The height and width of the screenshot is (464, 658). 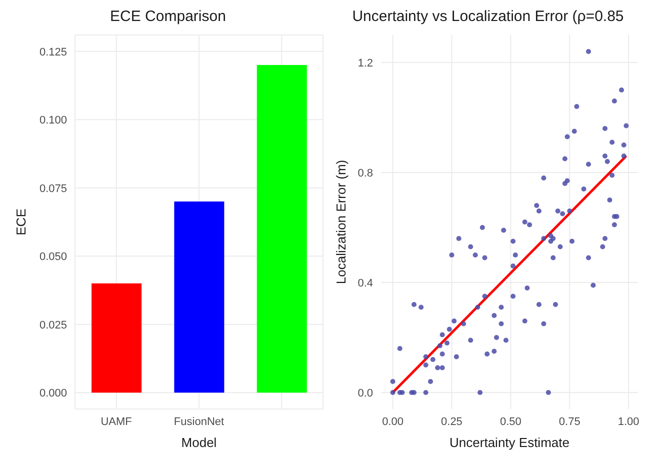 What do you see at coordinates (365, 63) in the screenshot?
I see `y-tick-label: 1.2` at bounding box center [365, 63].